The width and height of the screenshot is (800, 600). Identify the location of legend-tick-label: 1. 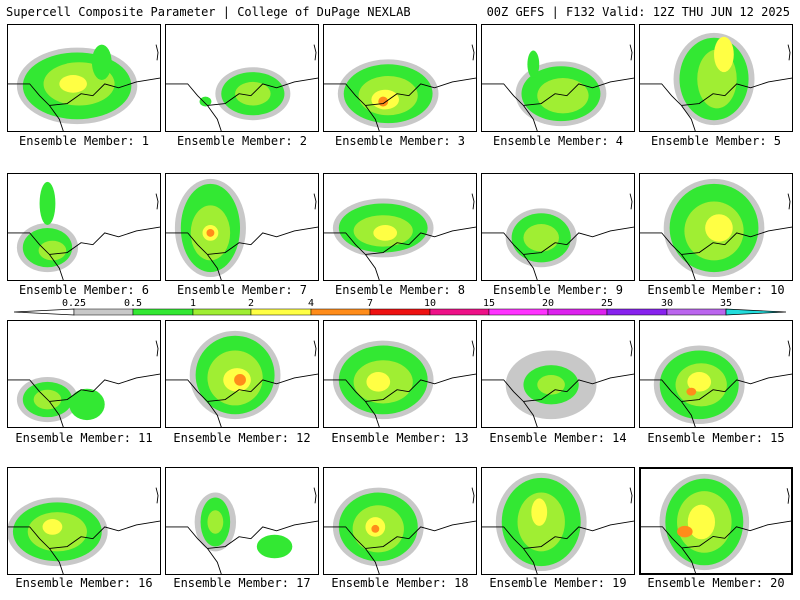
(193, 303).